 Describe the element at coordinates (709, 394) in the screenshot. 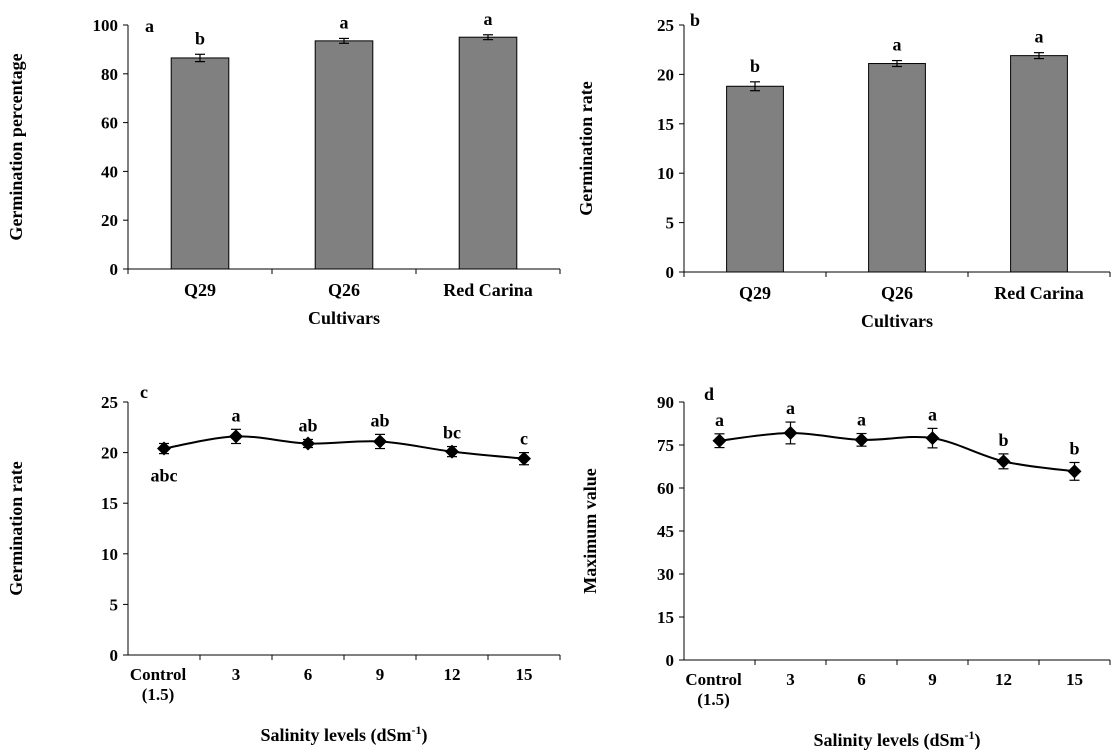

I see `panel-letter: d` at that location.